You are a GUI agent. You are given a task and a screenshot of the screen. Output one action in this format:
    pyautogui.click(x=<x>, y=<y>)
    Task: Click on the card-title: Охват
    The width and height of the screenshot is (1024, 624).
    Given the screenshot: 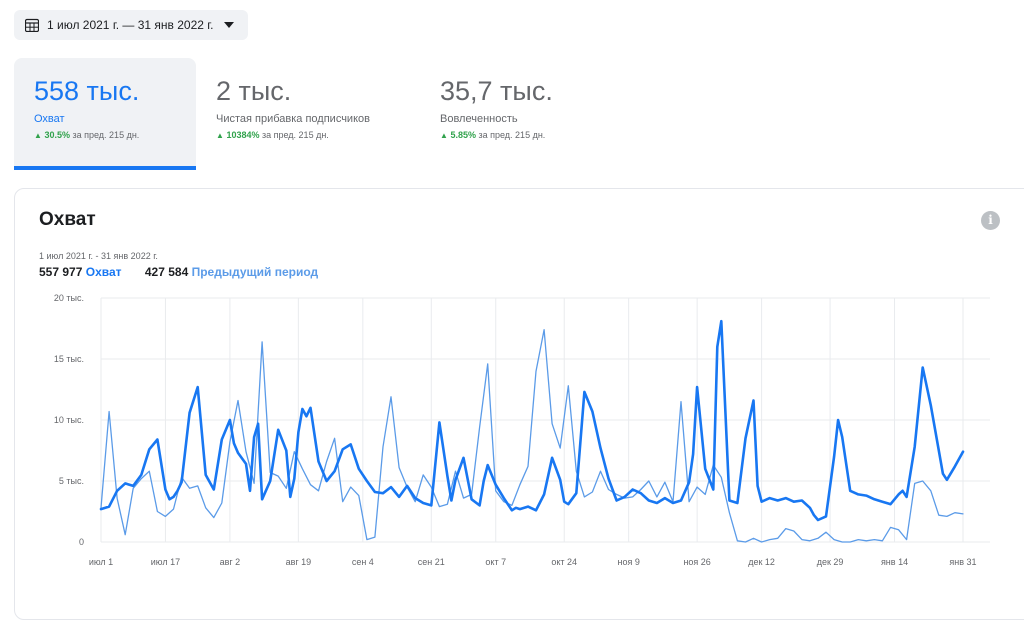 What is the action you would take?
    pyautogui.click(x=67, y=219)
    